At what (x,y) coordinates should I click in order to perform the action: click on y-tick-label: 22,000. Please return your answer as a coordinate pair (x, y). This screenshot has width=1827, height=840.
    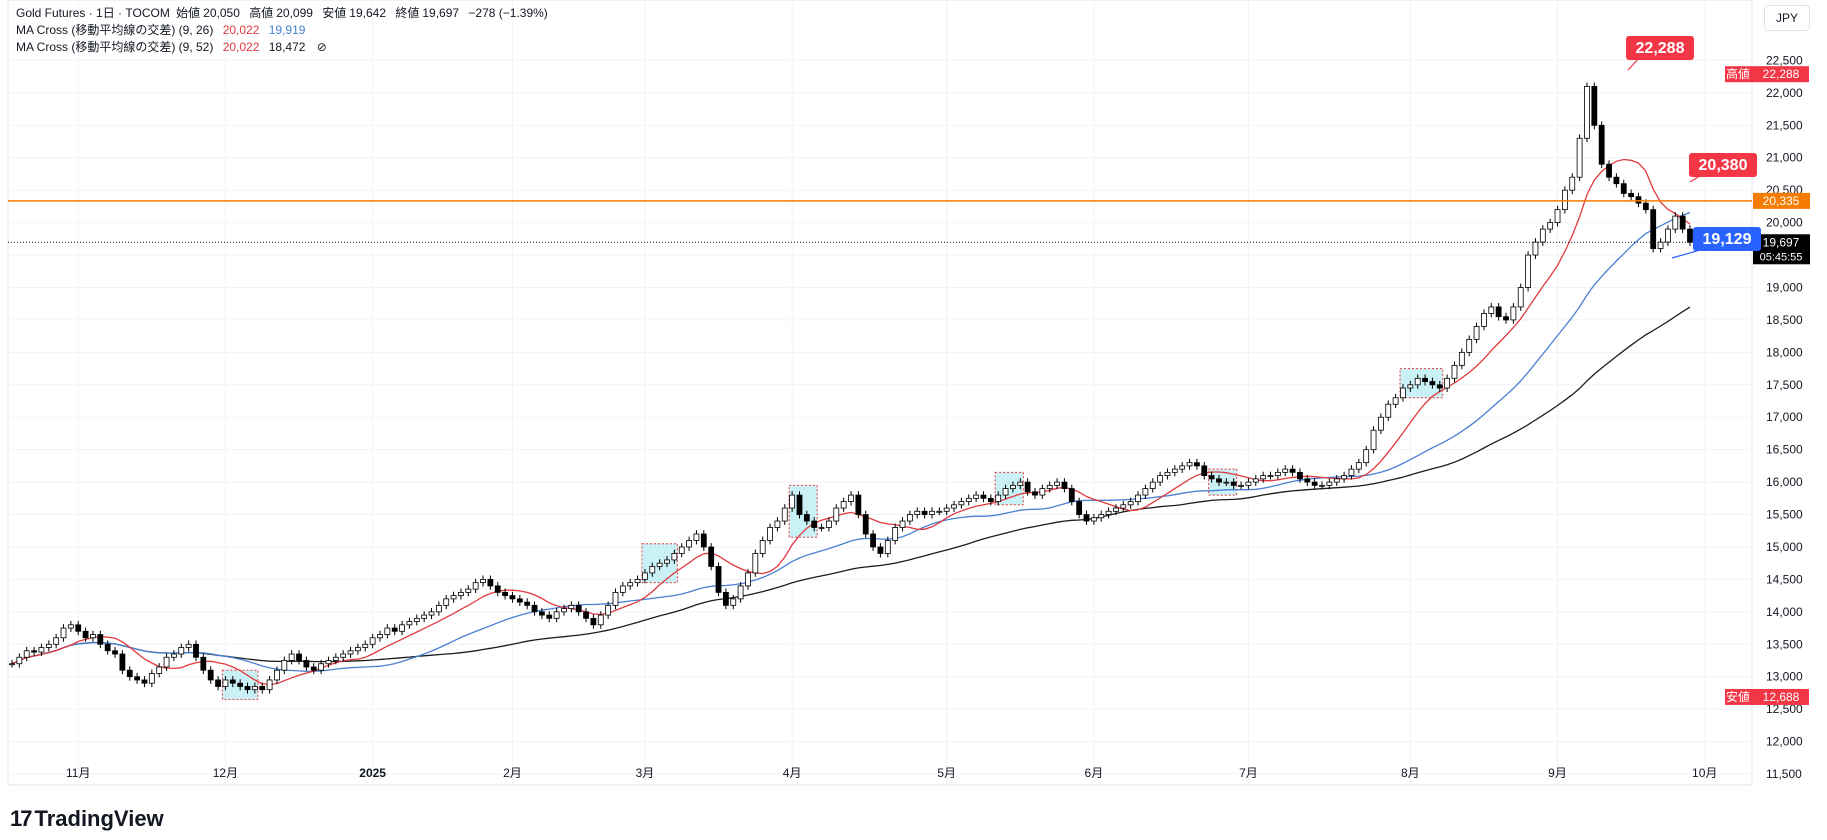
    Looking at the image, I should click on (1784, 93).